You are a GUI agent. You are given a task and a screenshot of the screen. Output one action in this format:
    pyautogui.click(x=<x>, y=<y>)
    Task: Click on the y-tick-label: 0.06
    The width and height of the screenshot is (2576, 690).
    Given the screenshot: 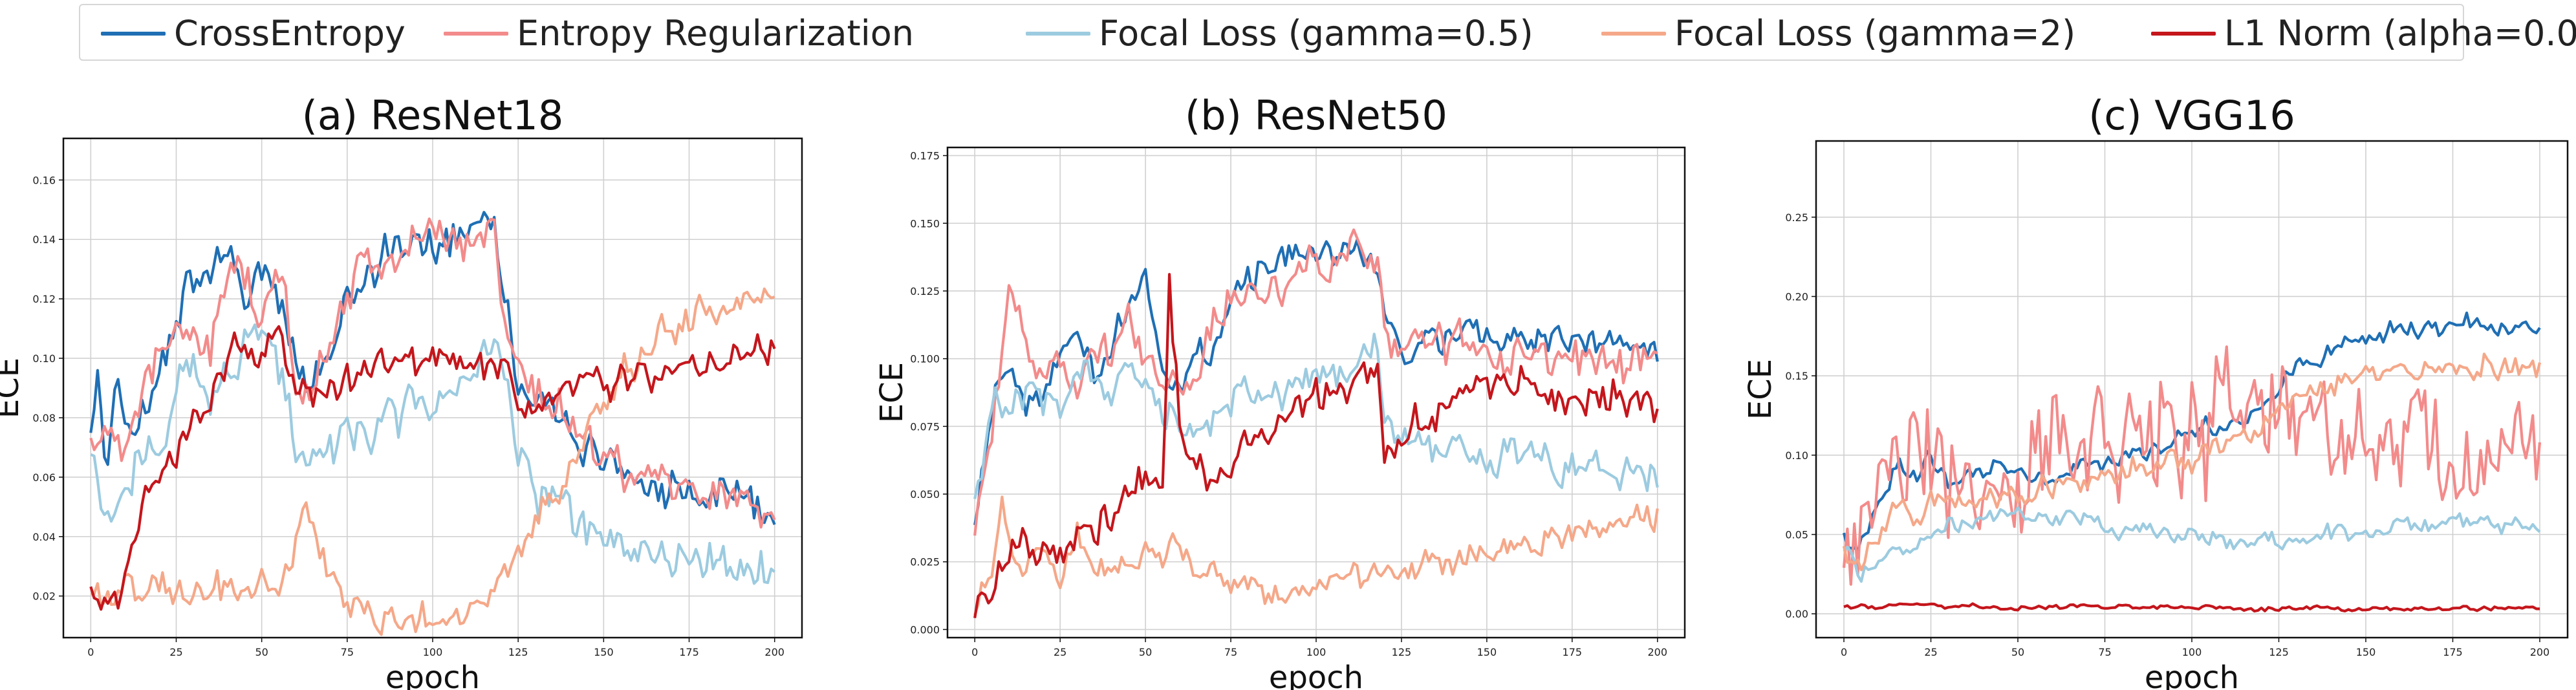 What is the action you would take?
    pyautogui.click(x=44, y=477)
    